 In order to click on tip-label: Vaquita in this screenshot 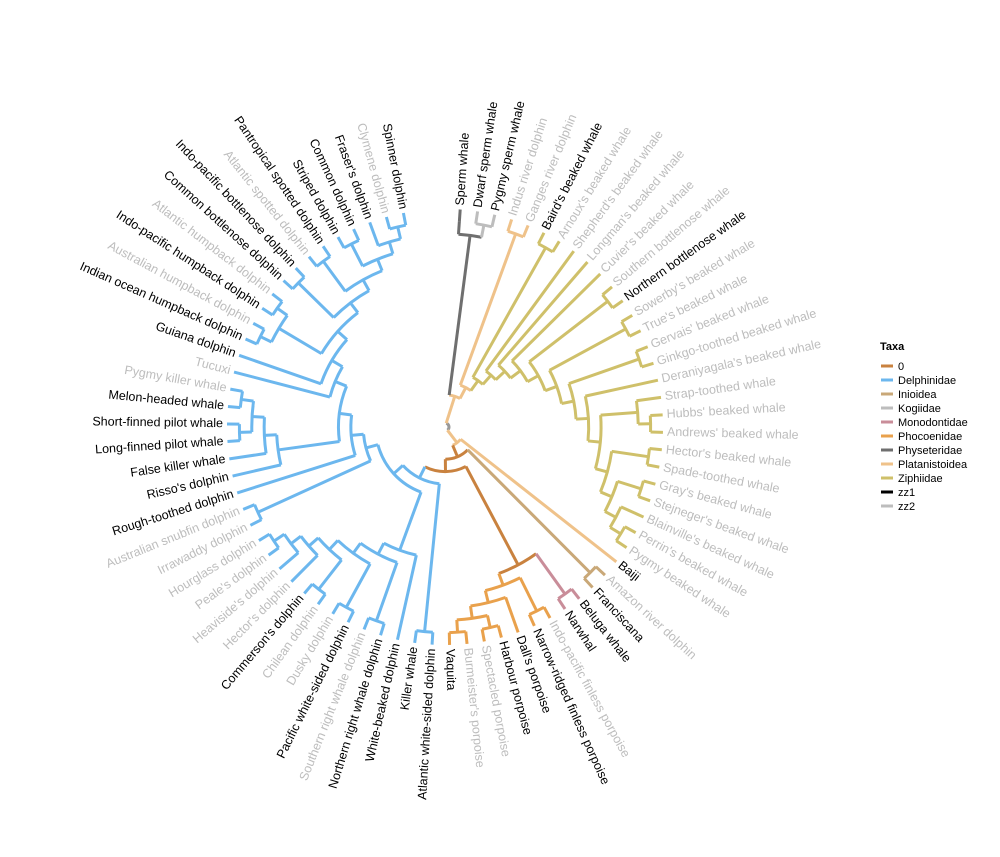, I will do `click(450, 670)`.